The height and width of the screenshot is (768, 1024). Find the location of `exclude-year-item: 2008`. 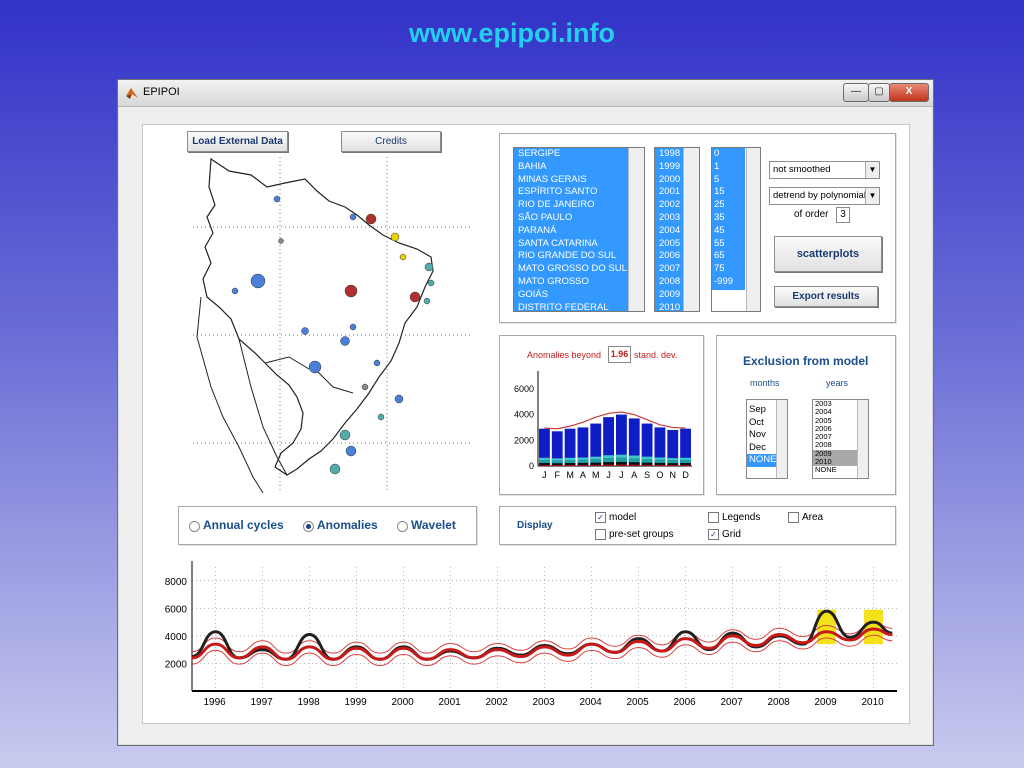

exclude-year-item: 2008 is located at coordinates (823, 445).